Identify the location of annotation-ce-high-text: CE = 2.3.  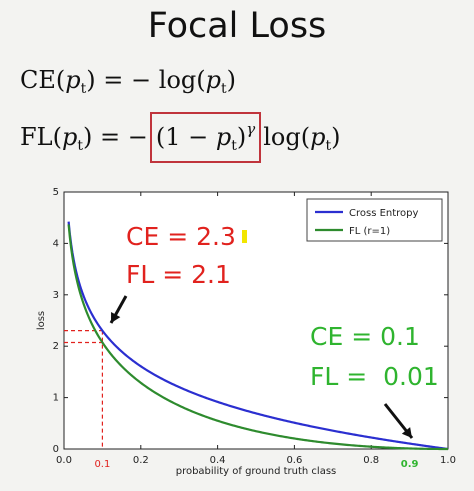
(181, 236).